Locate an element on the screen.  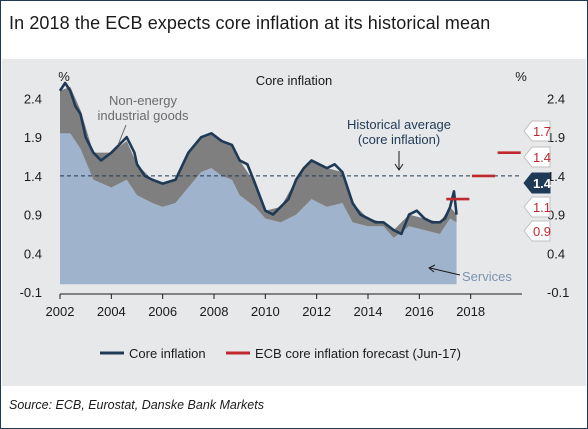
right-label-text: 0.9 is located at coordinates (542, 231).